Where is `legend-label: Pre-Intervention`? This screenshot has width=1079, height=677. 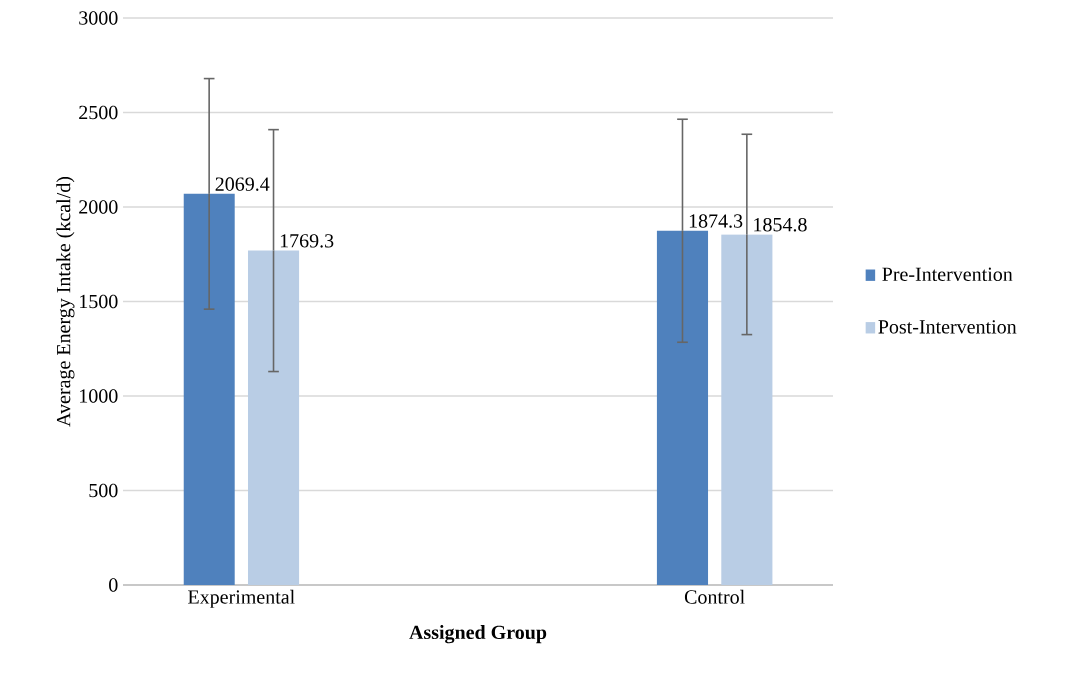 legend-label: Pre-Intervention is located at coordinates (947, 274).